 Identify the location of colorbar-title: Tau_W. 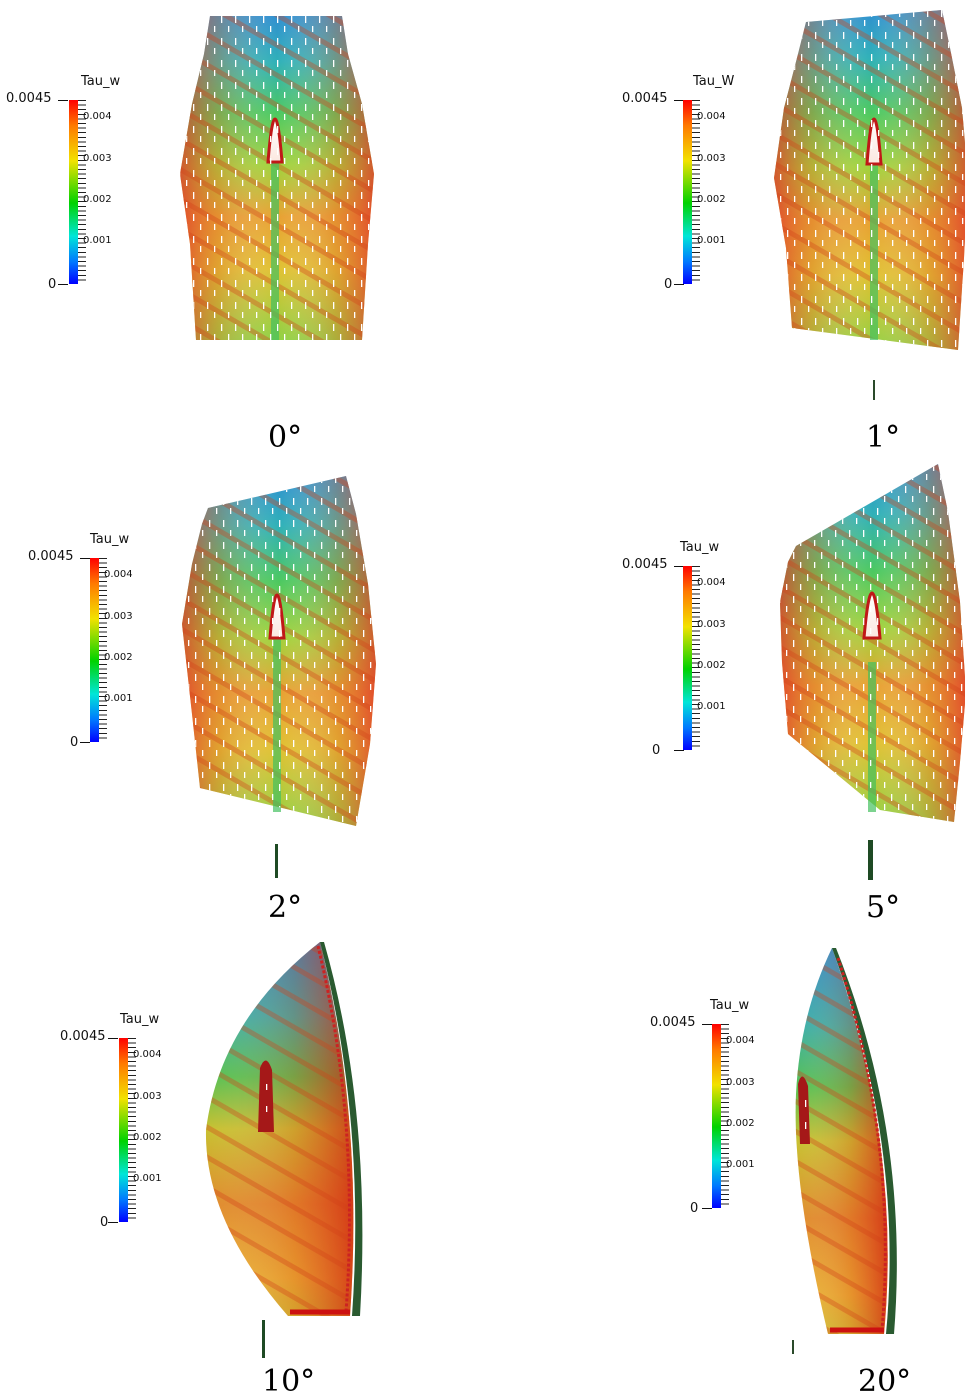
(714, 81).